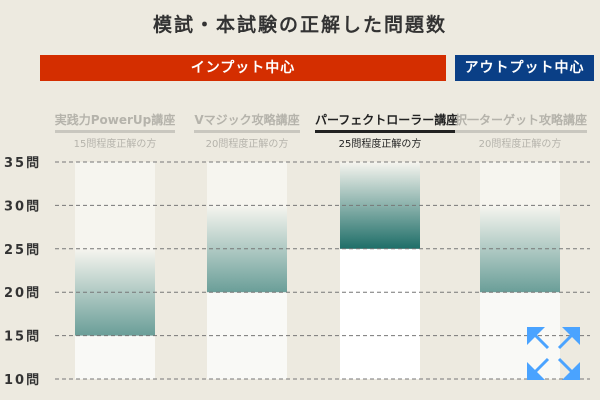 The image size is (600, 400). What do you see at coordinates (299, 25) in the screenshot?
I see `page-title: 模試・本試験の正解した問題数` at bounding box center [299, 25].